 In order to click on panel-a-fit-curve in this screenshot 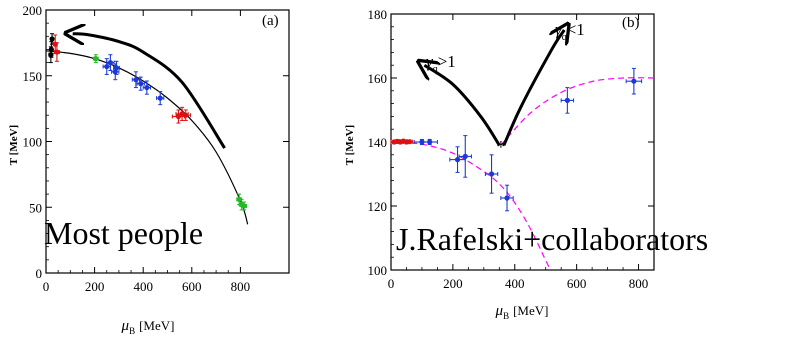, I will do `click(147, 137)`.